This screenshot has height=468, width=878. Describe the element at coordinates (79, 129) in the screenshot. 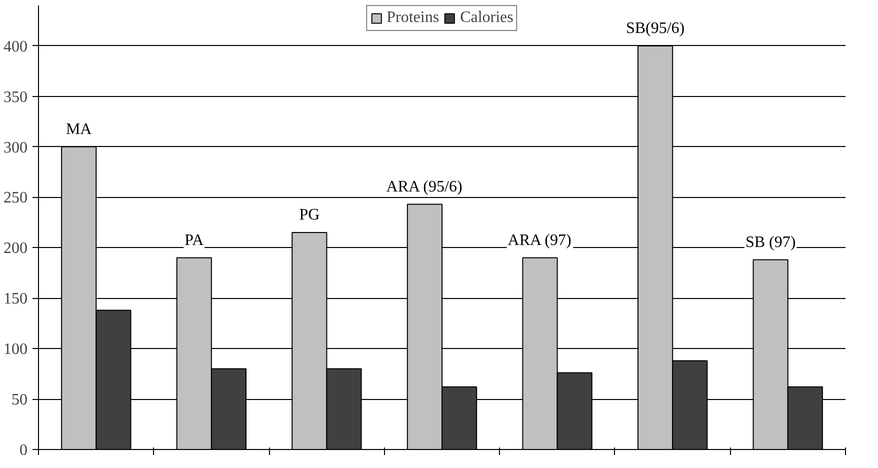

I see `x-tick-label: MA` at that location.